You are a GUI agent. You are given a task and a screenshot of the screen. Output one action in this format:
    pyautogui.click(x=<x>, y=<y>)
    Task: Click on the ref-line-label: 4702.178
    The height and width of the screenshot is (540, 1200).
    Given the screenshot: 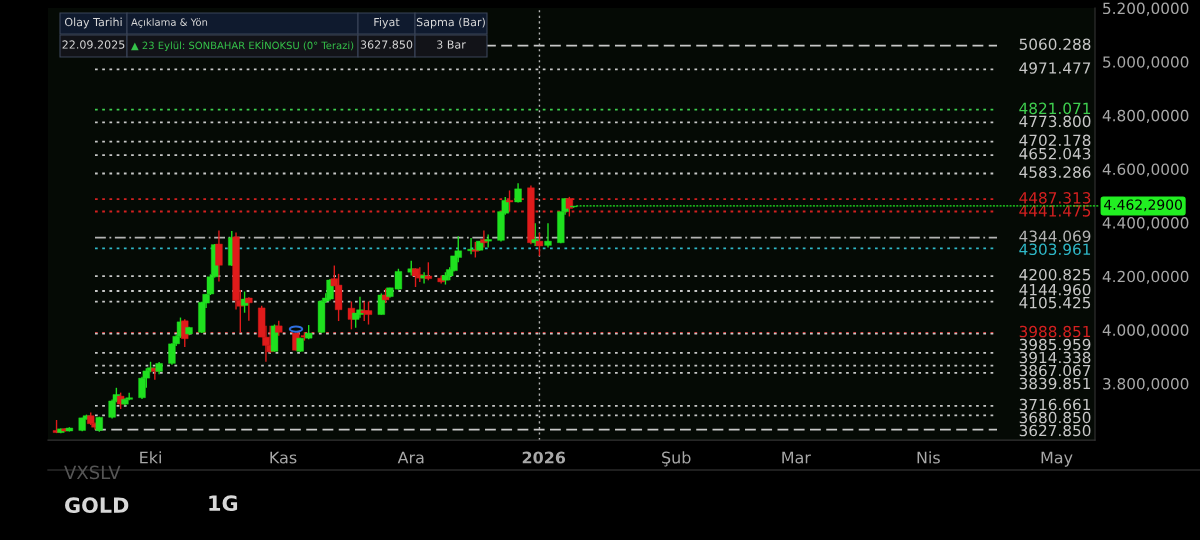 What is the action you would take?
    pyautogui.click(x=1055, y=140)
    